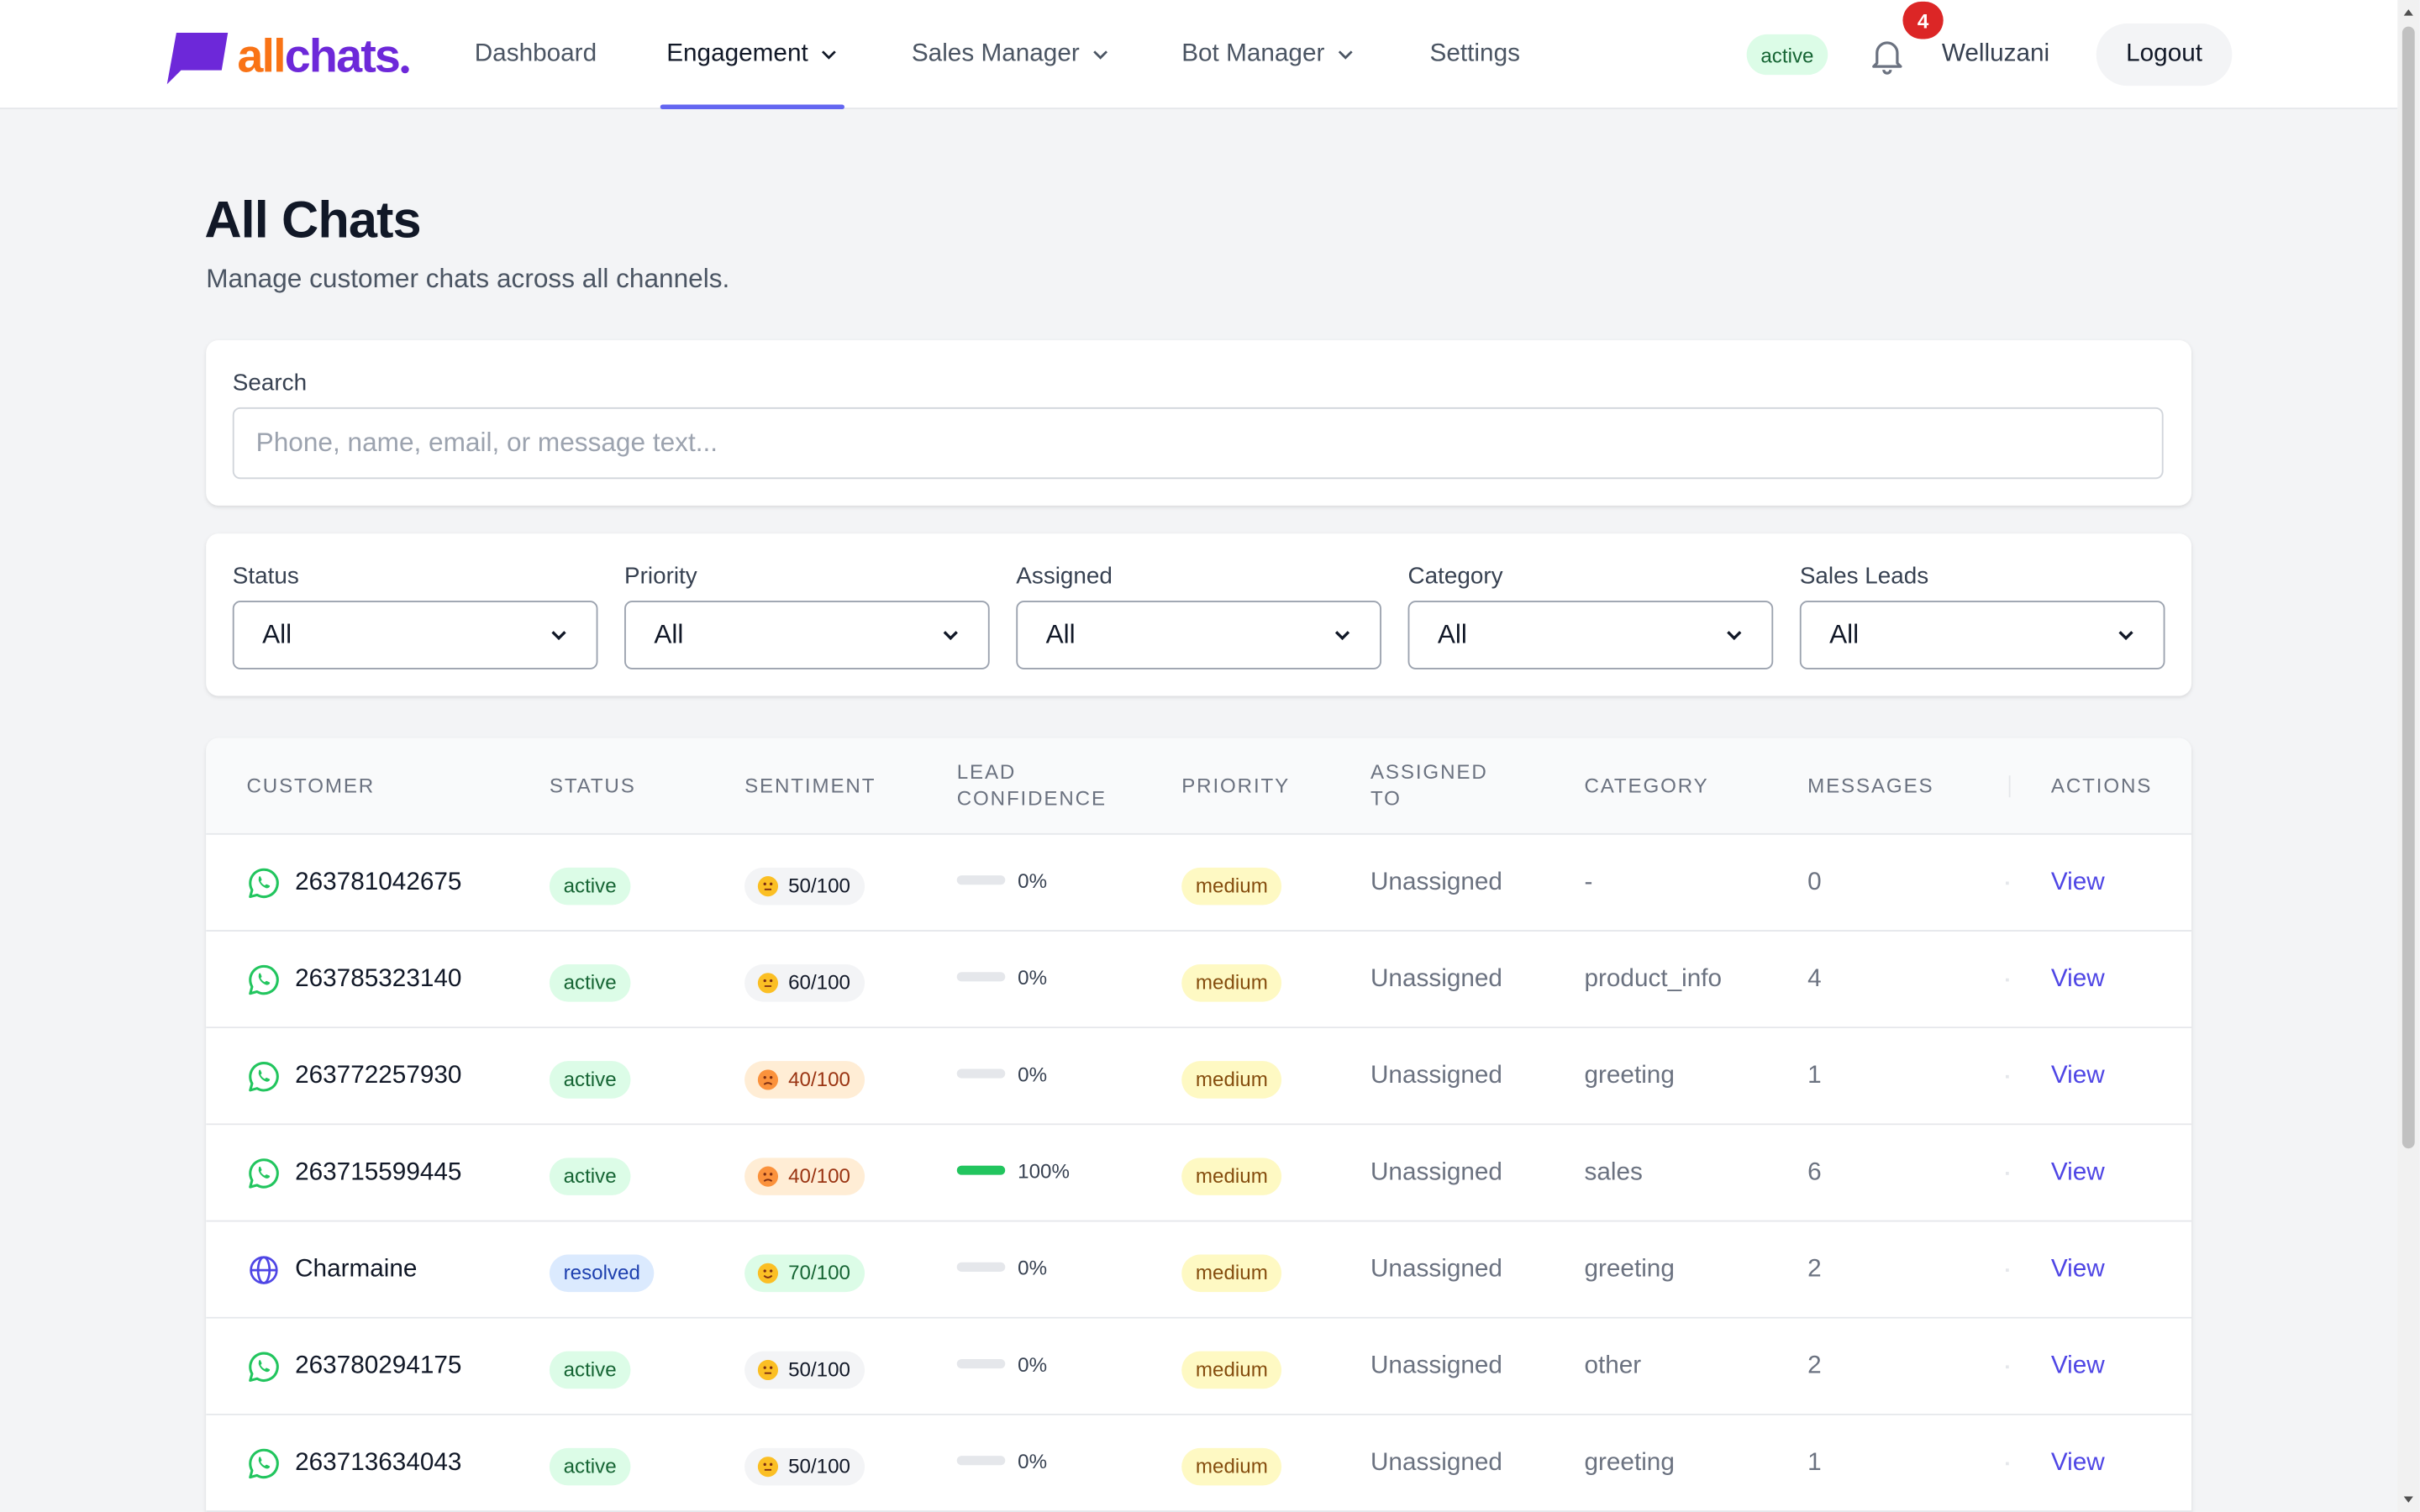 This screenshot has height=1512, width=2420. Describe the element at coordinates (1870, 786) in the screenshot. I see `column-header-messages: Messages` at that location.